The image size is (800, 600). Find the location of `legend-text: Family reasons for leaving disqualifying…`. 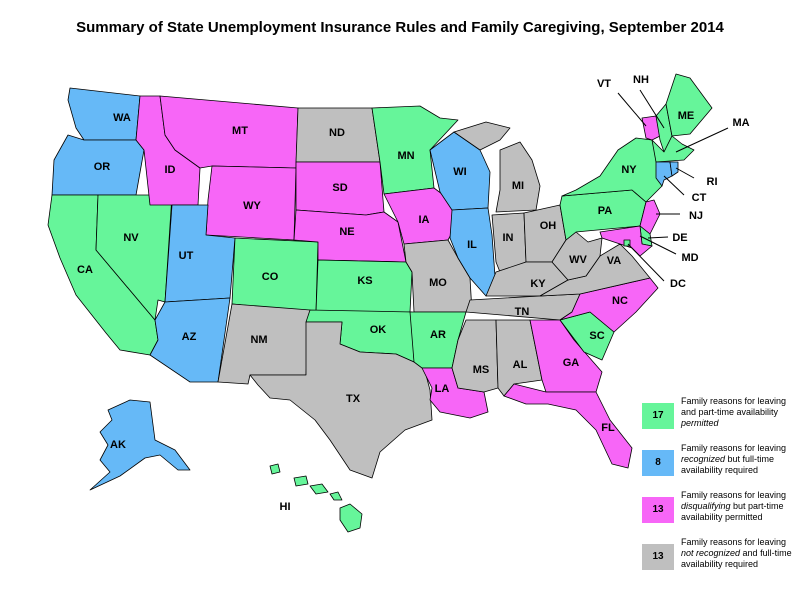

legend-text: Family reasons for leaving disqualifying… is located at coordinates (734, 506).